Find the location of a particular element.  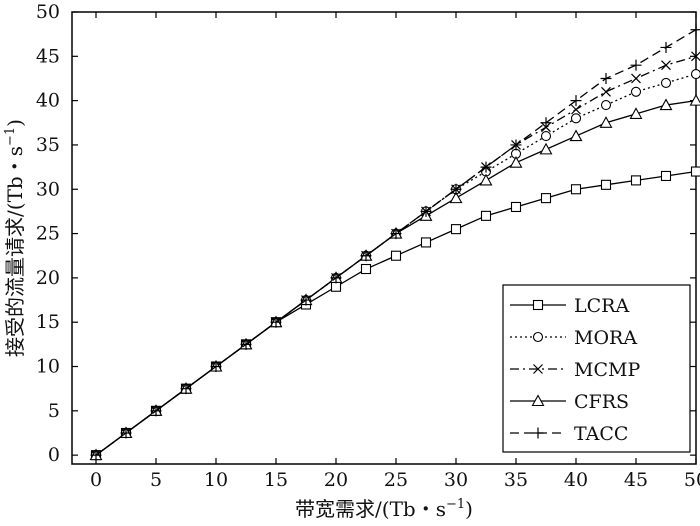

x-tick-label: 5 is located at coordinates (156, 480).